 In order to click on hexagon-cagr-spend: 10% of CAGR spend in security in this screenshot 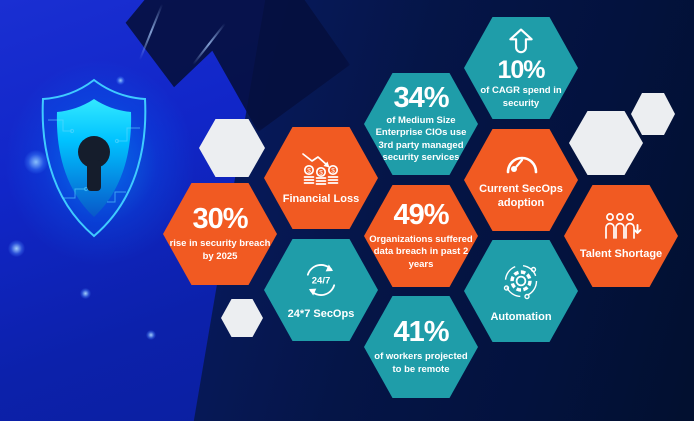, I will do `click(521, 68)`.